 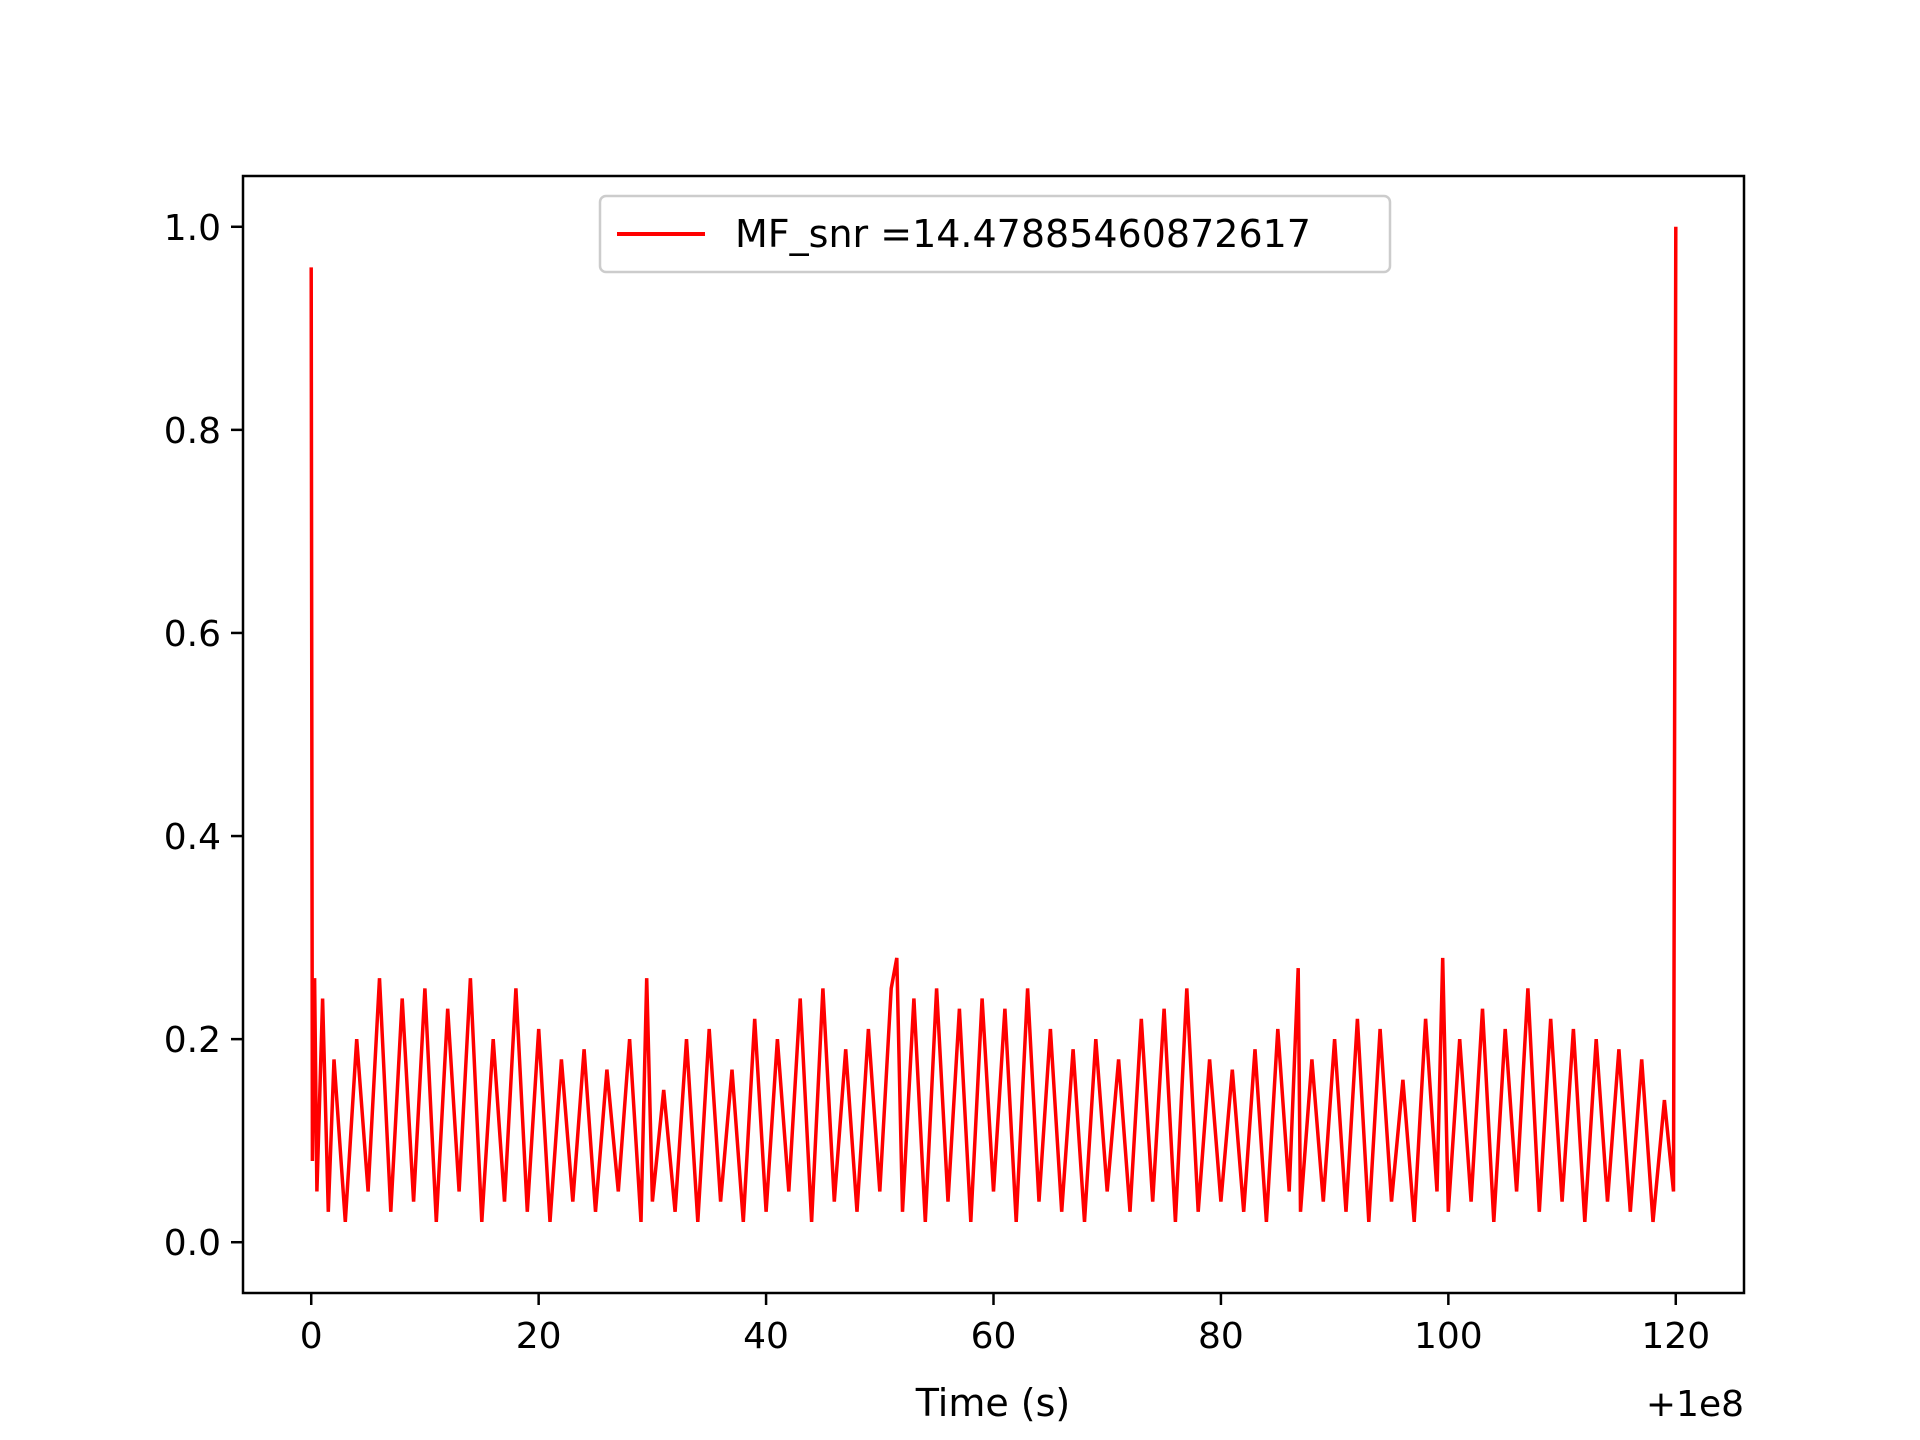 I want to click on y-tick-label: 0.2, so click(x=192, y=1040).